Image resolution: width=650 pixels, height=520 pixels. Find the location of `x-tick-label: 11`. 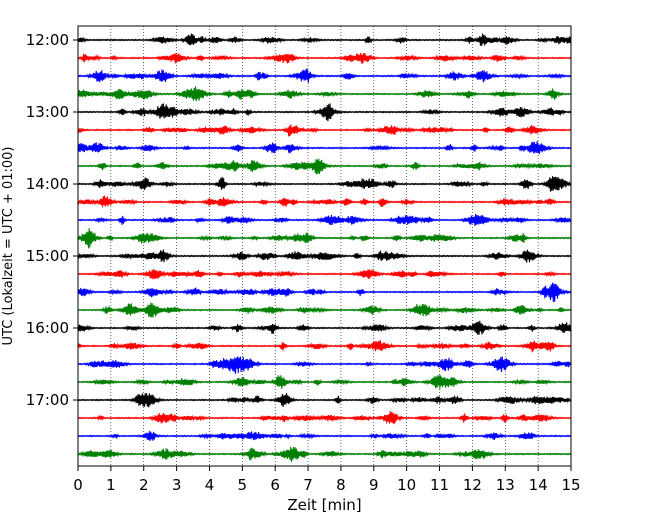

x-tick-label: 11 is located at coordinates (439, 485).